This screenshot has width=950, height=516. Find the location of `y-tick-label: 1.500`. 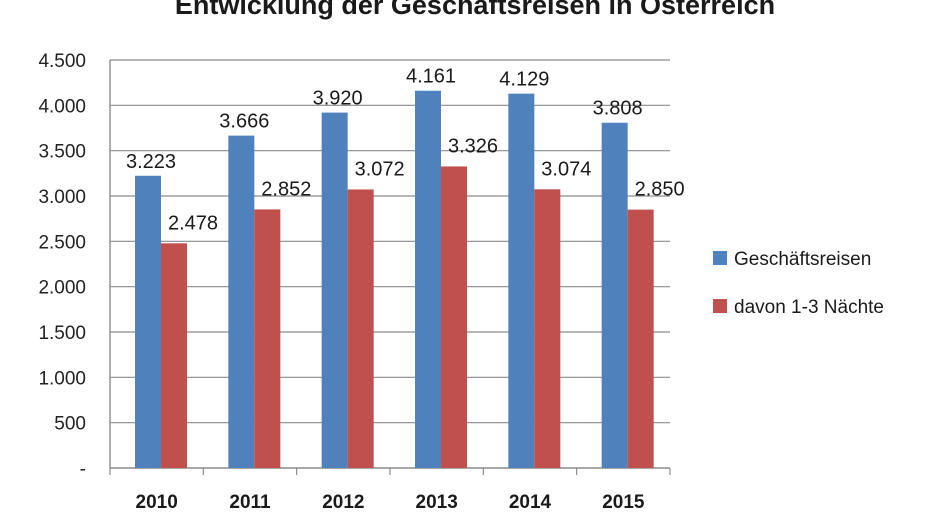

y-tick-label: 1.500 is located at coordinates (62, 333).